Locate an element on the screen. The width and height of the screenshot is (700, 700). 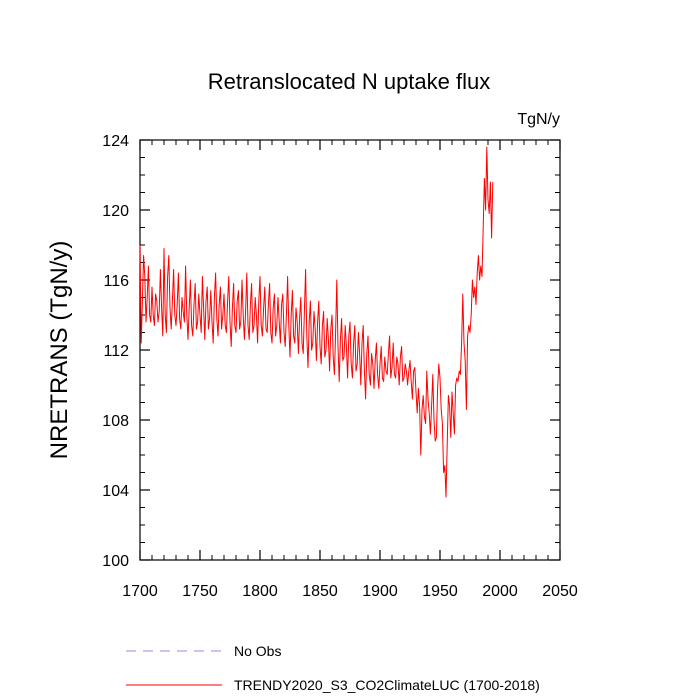
x-tick-label: 1800 is located at coordinates (260, 591).